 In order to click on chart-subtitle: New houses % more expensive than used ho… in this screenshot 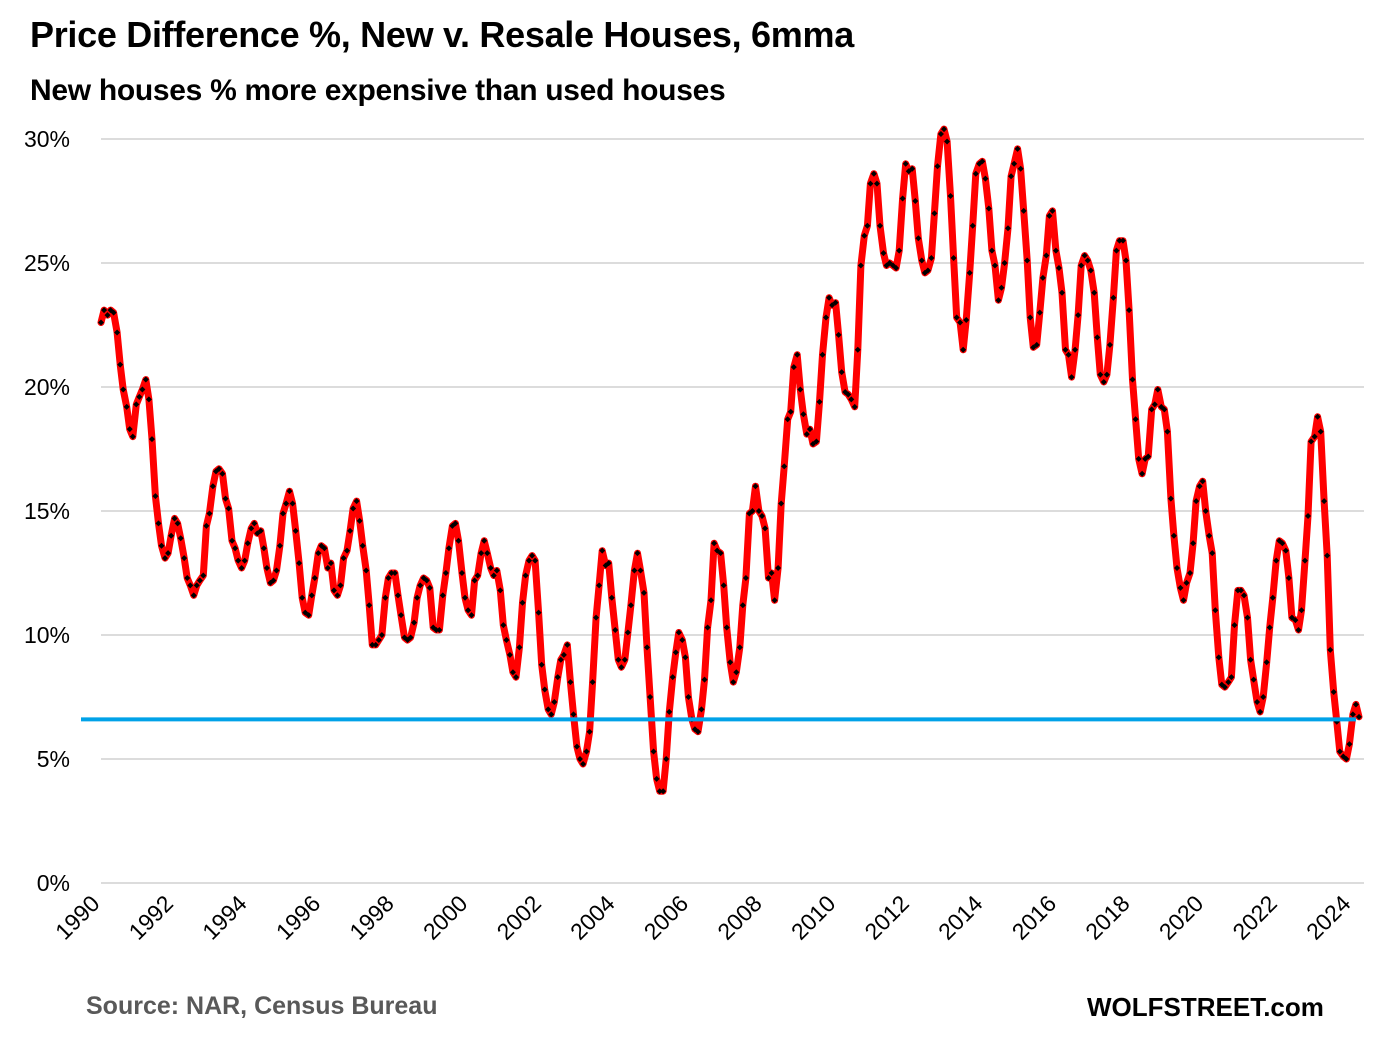, I will do `click(378, 90)`.